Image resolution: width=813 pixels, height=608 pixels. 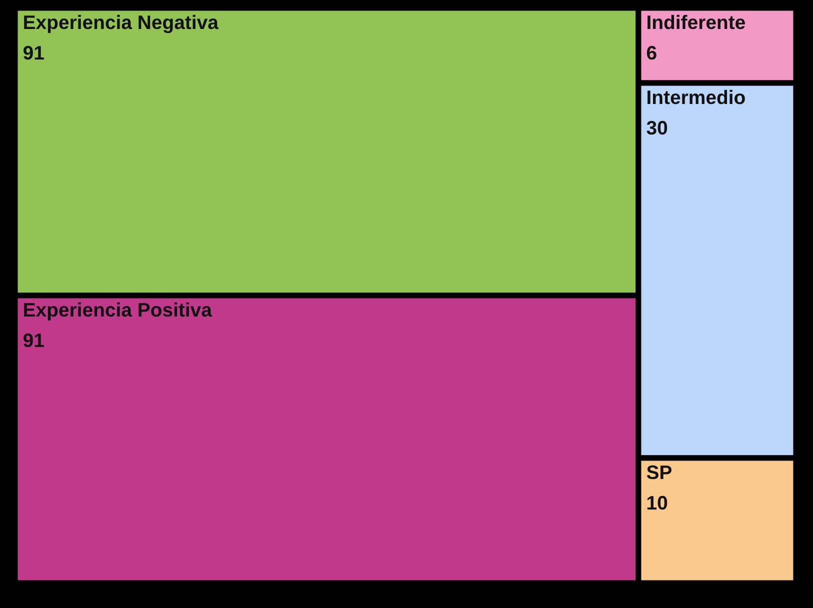 What do you see at coordinates (121, 24) in the screenshot?
I see `category-label: Experiencia Negativa` at bounding box center [121, 24].